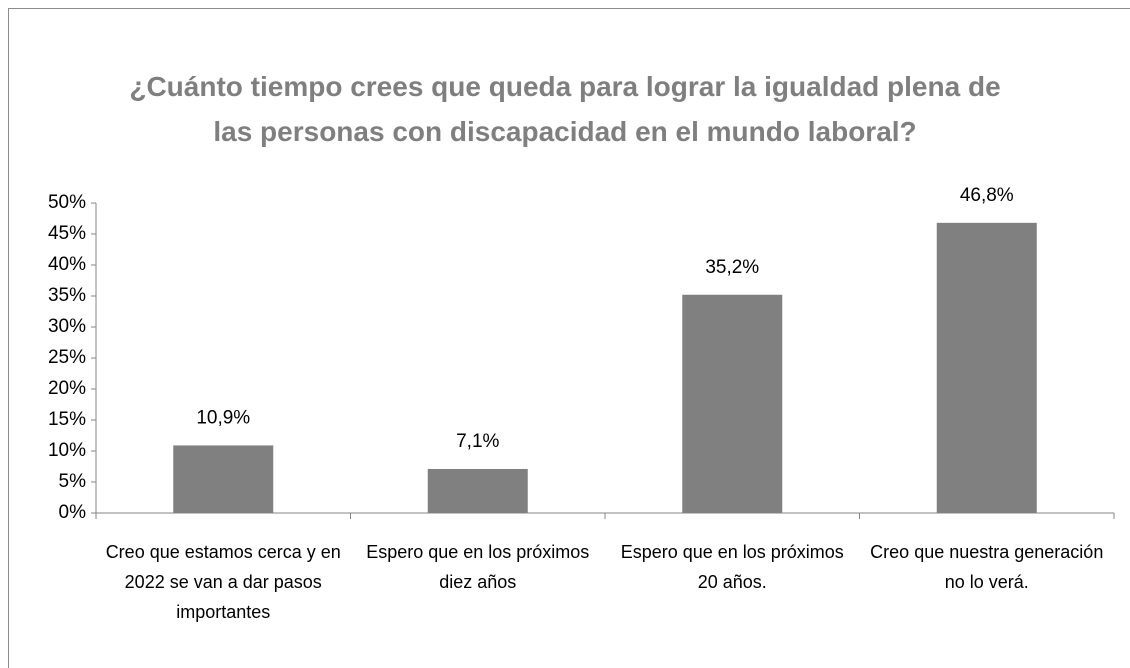 This screenshot has width=1130, height=668. Describe the element at coordinates (73, 481) in the screenshot. I see `y-tick-label: 5%` at that location.